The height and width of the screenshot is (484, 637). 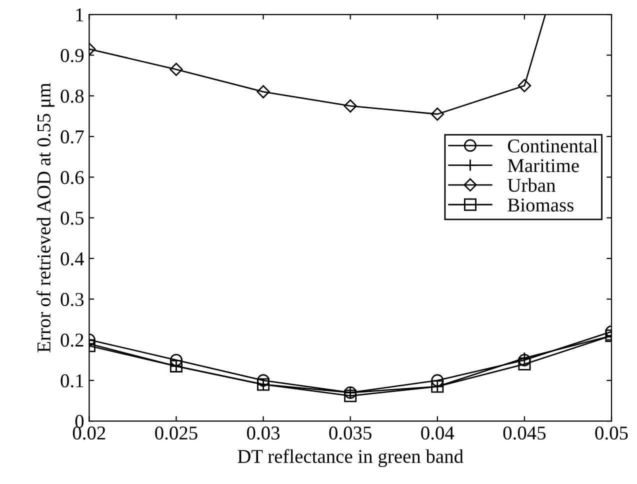 What do you see at coordinates (72, 340) in the screenshot?
I see `y-tick-label: 0.2` at bounding box center [72, 340].